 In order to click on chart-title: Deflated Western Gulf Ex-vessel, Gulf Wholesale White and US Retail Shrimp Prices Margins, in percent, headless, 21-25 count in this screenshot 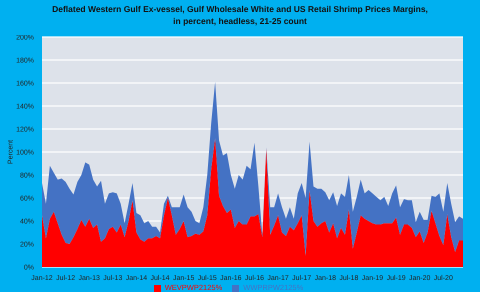, I will do `click(240, 15)`.